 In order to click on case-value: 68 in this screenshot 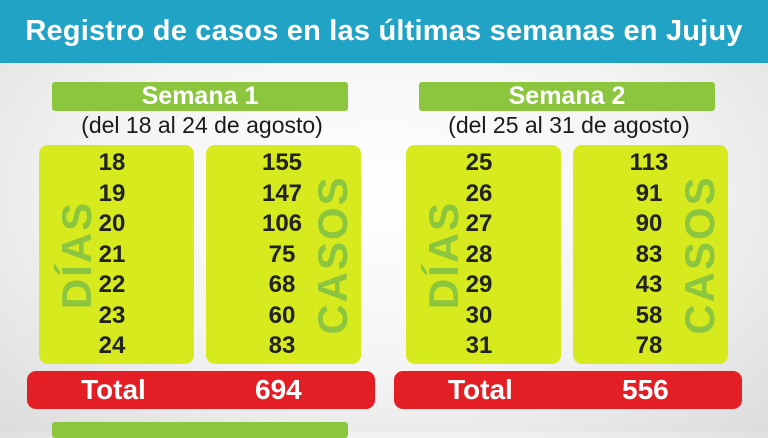, I will do `click(282, 284)`.